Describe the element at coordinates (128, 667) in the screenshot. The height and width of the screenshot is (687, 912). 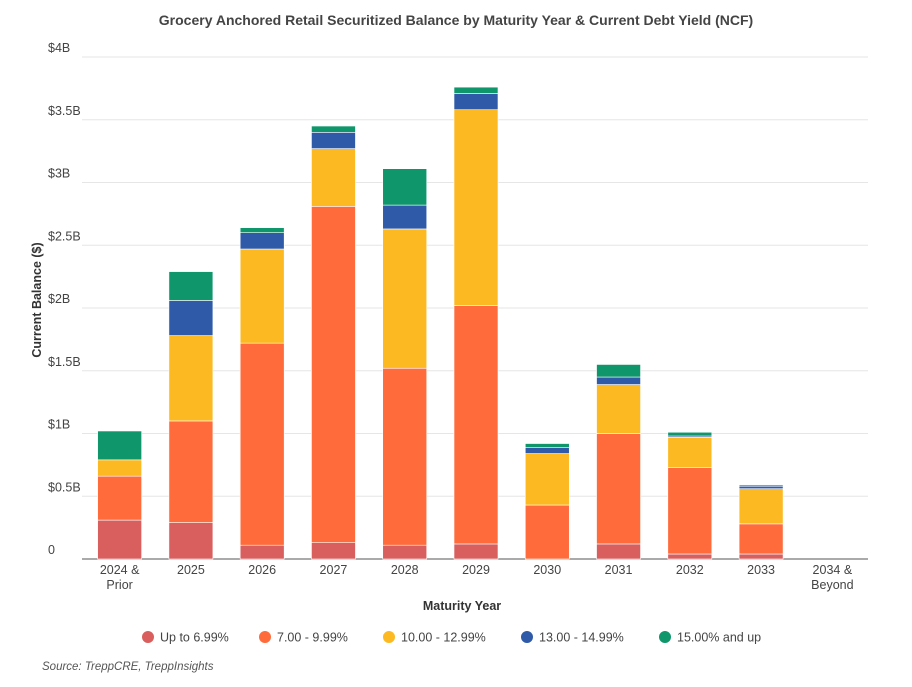
I see `source-note: Source: TreppCRE, TreppInsights` at that location.